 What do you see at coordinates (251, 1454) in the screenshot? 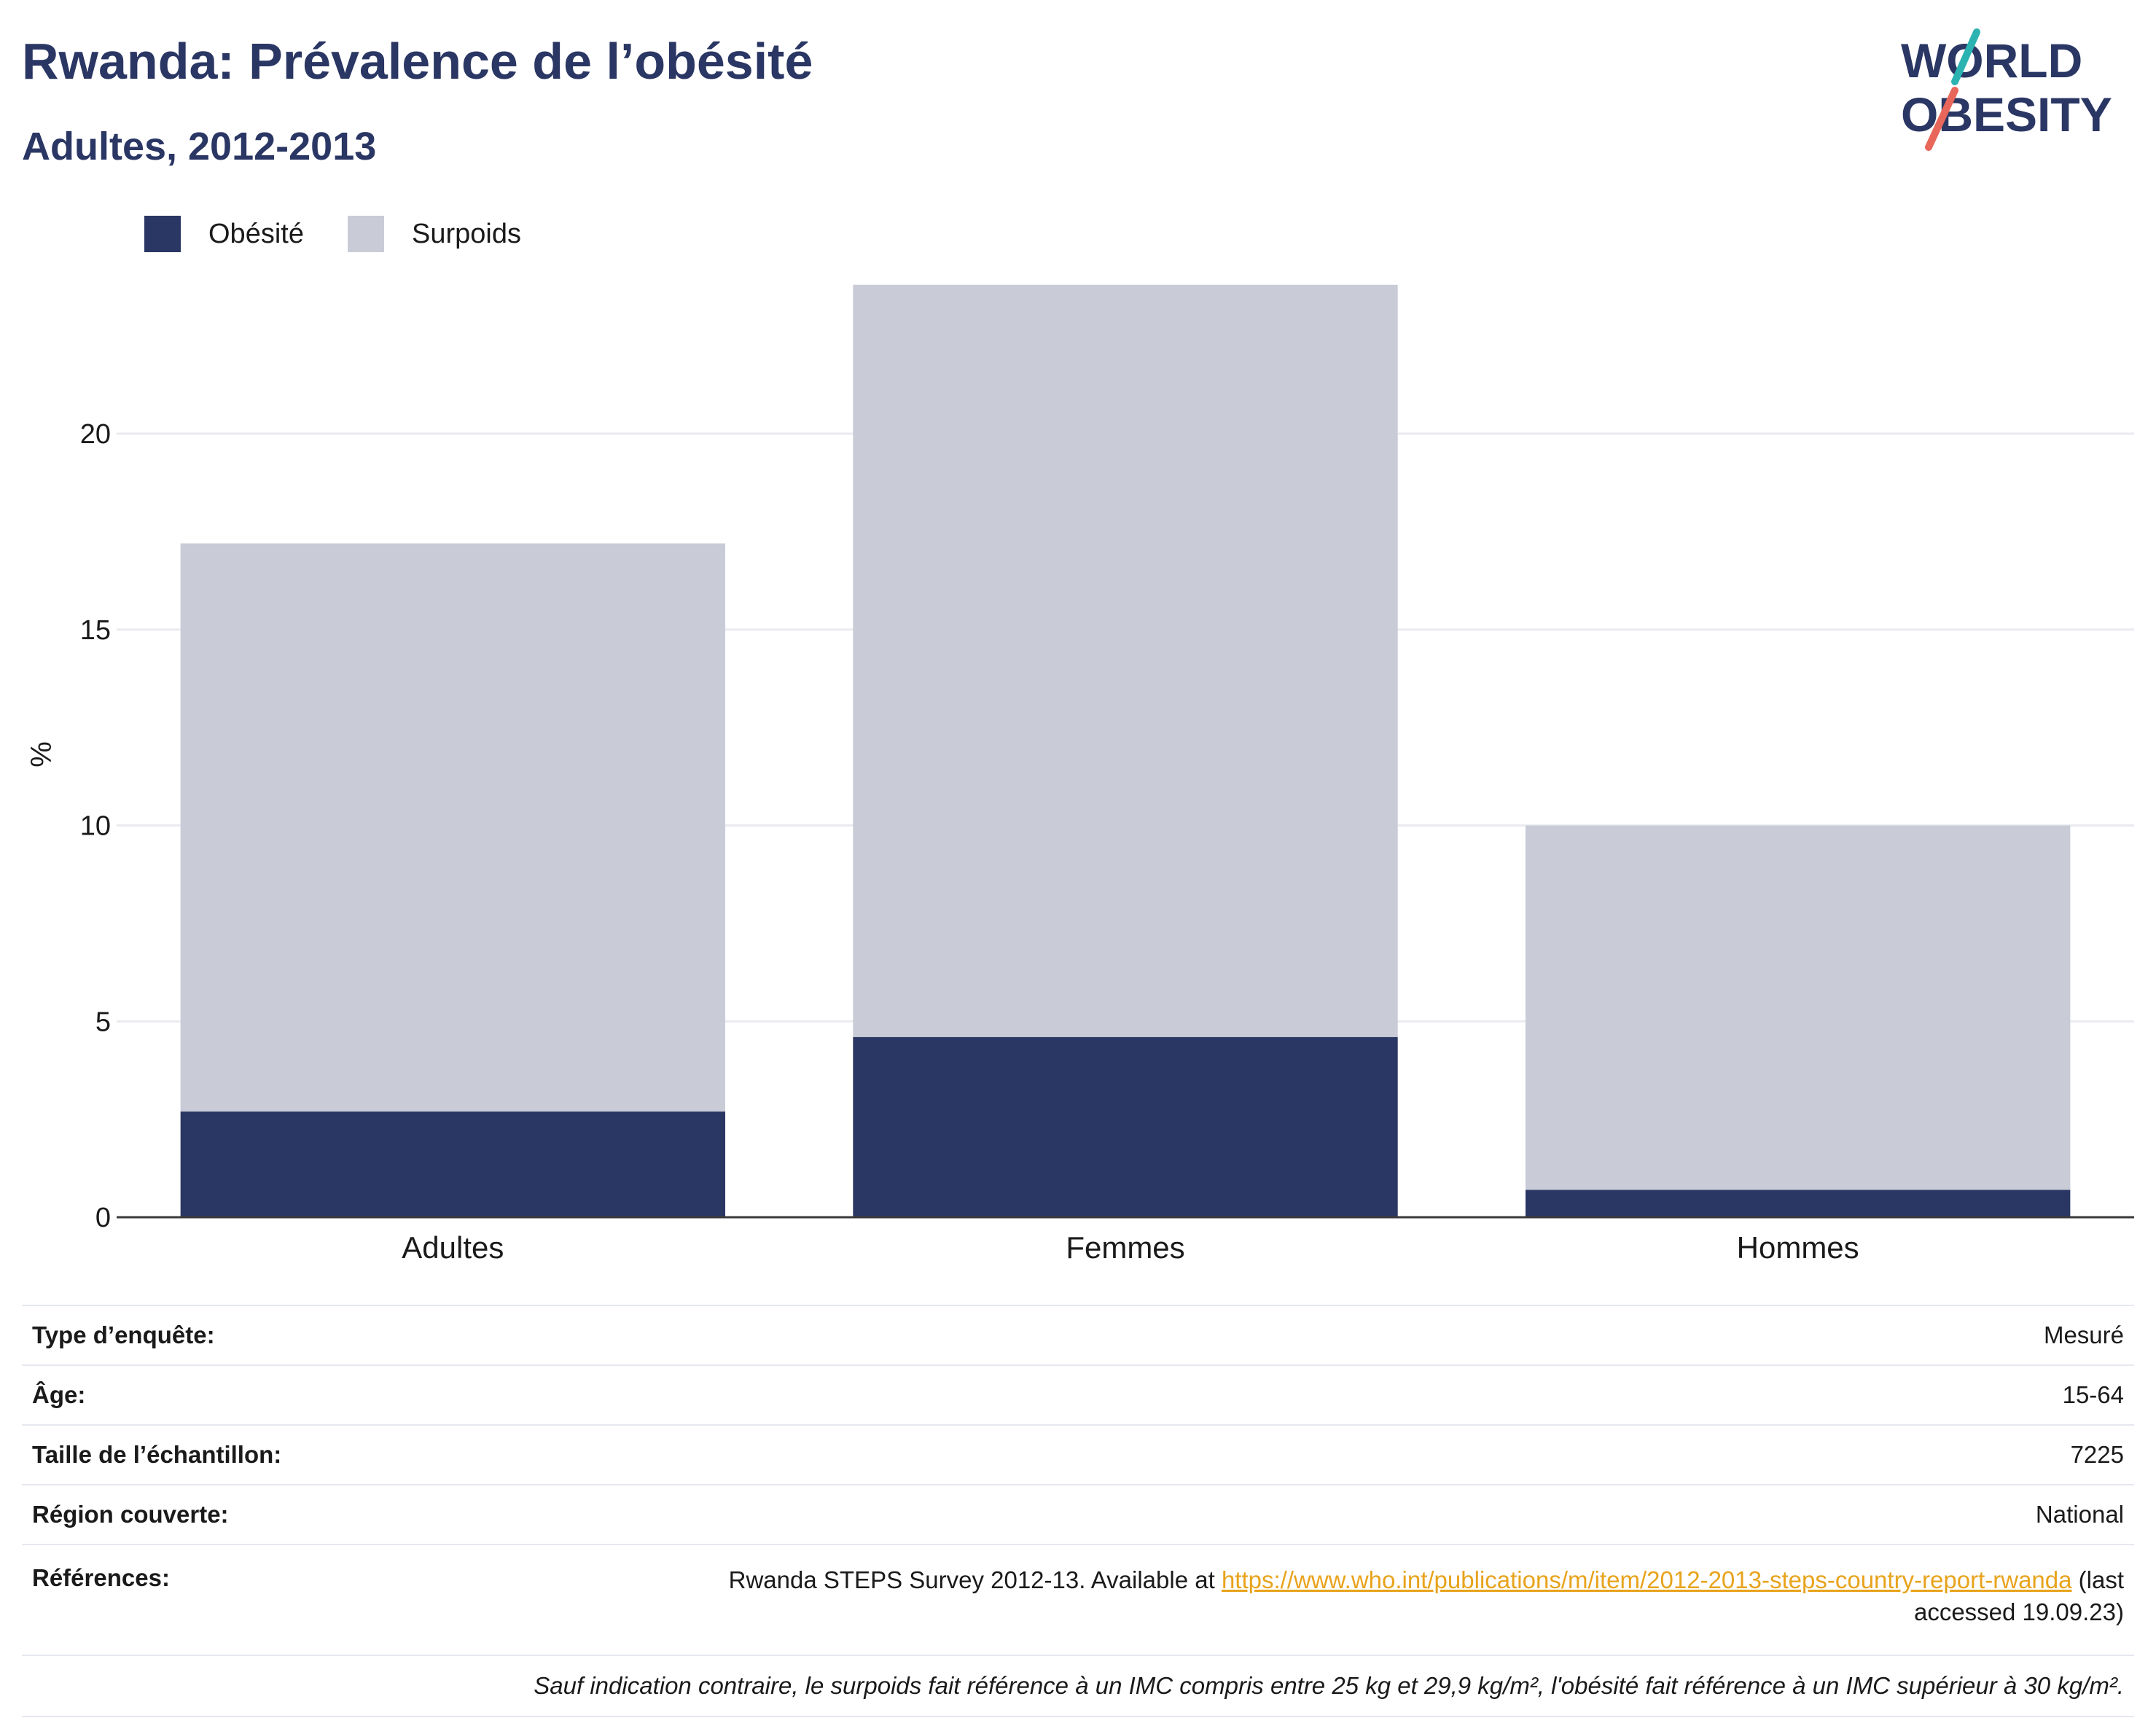
I see `info-label-sample-size: Taille de l’échantillon:` at bounding box center [251, 1454].